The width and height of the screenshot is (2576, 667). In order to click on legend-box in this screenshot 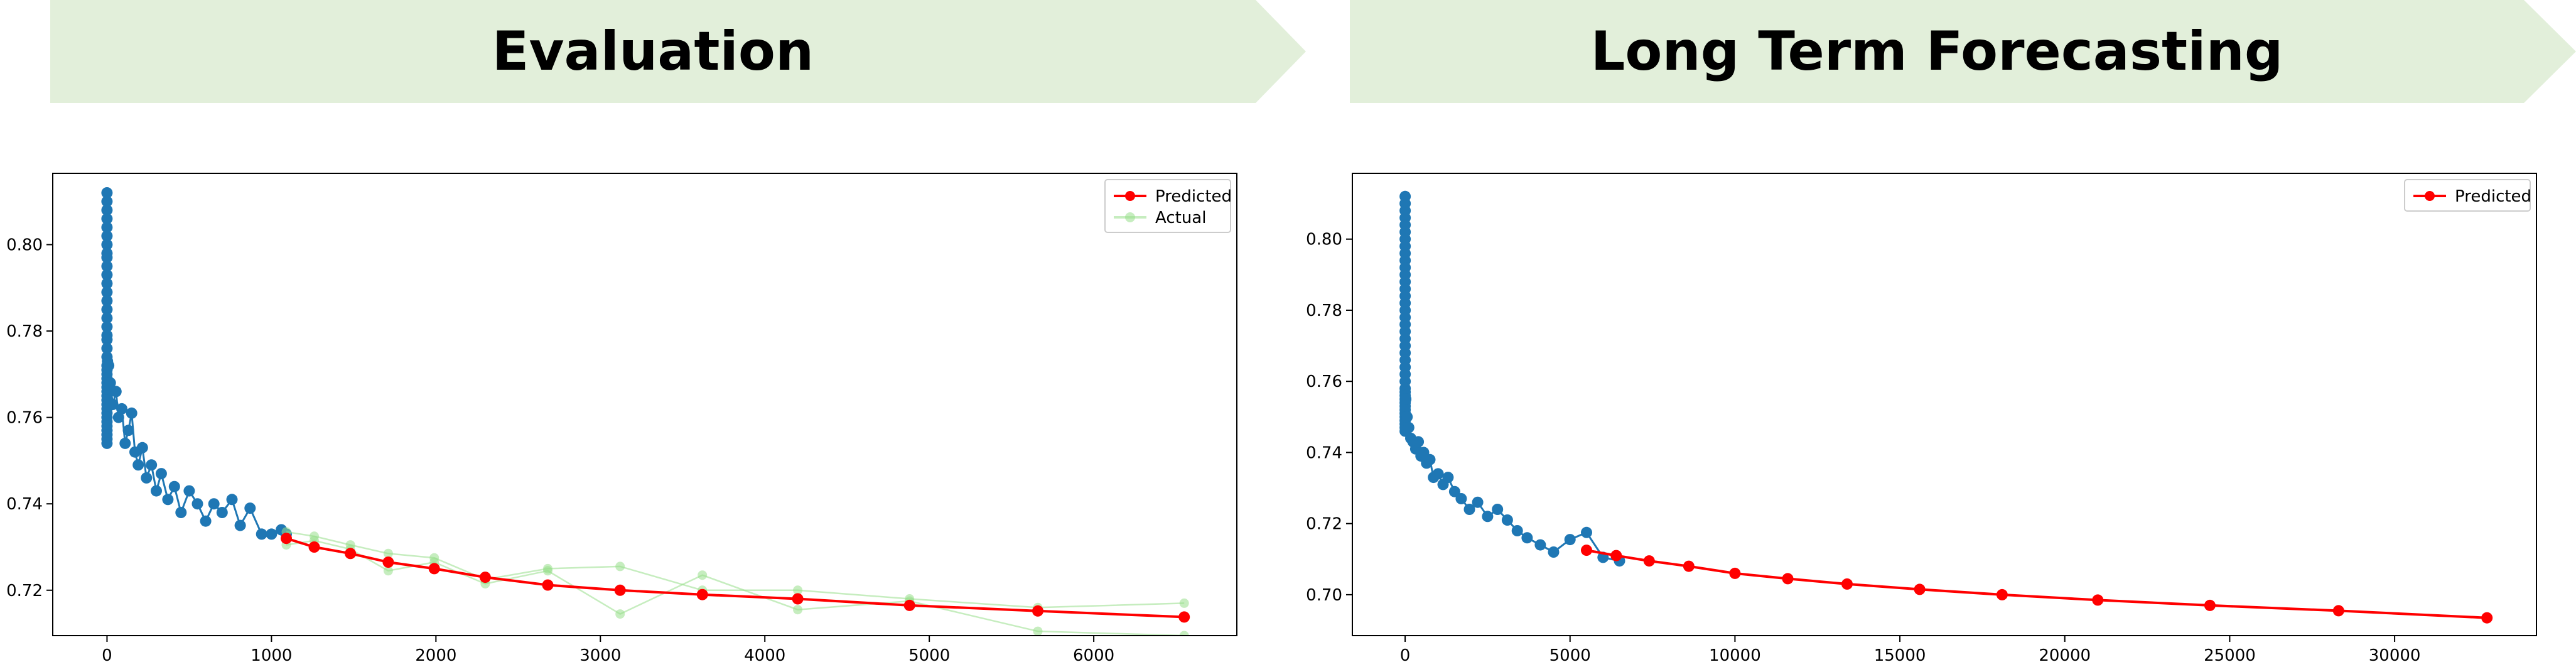, I will do `click(2467, 195)`.